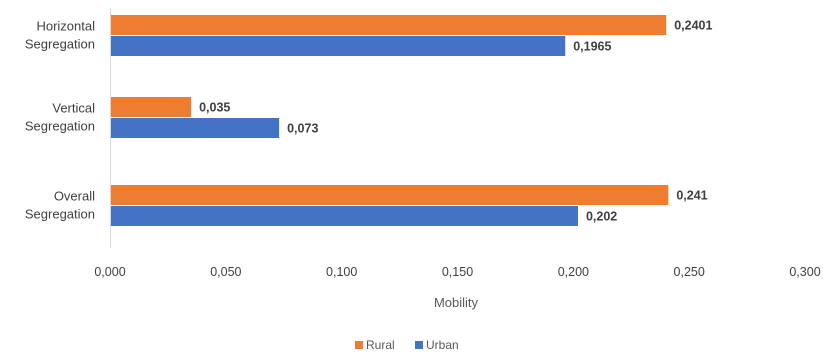 This screenshot has width=823, height=362. What do you see at coordinates (442, 345) in the screenshot?
I see `legend-label-urban: Urban` at bounding box center [442, 345].